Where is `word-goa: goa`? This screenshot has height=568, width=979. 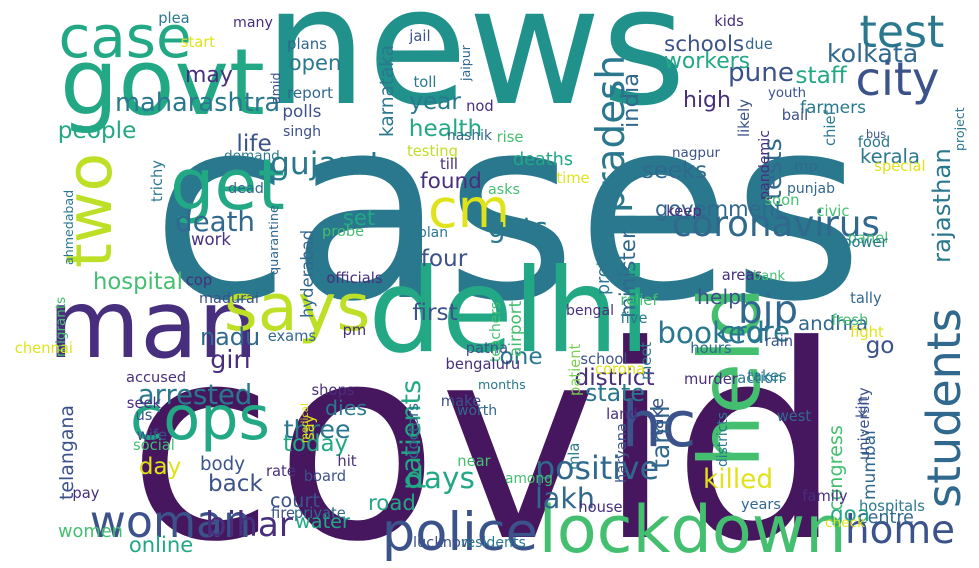
word-goa: goa is located at coordinates (850, 515).